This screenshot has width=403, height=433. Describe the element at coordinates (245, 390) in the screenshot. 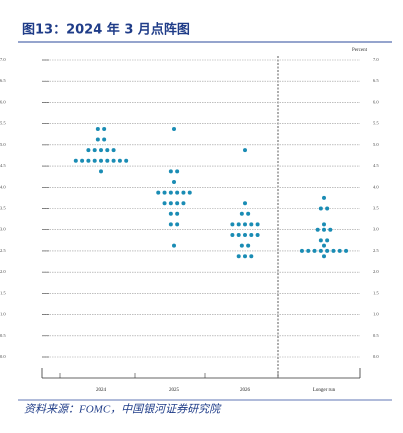

I see `x-tick-label: 2026` at that location.